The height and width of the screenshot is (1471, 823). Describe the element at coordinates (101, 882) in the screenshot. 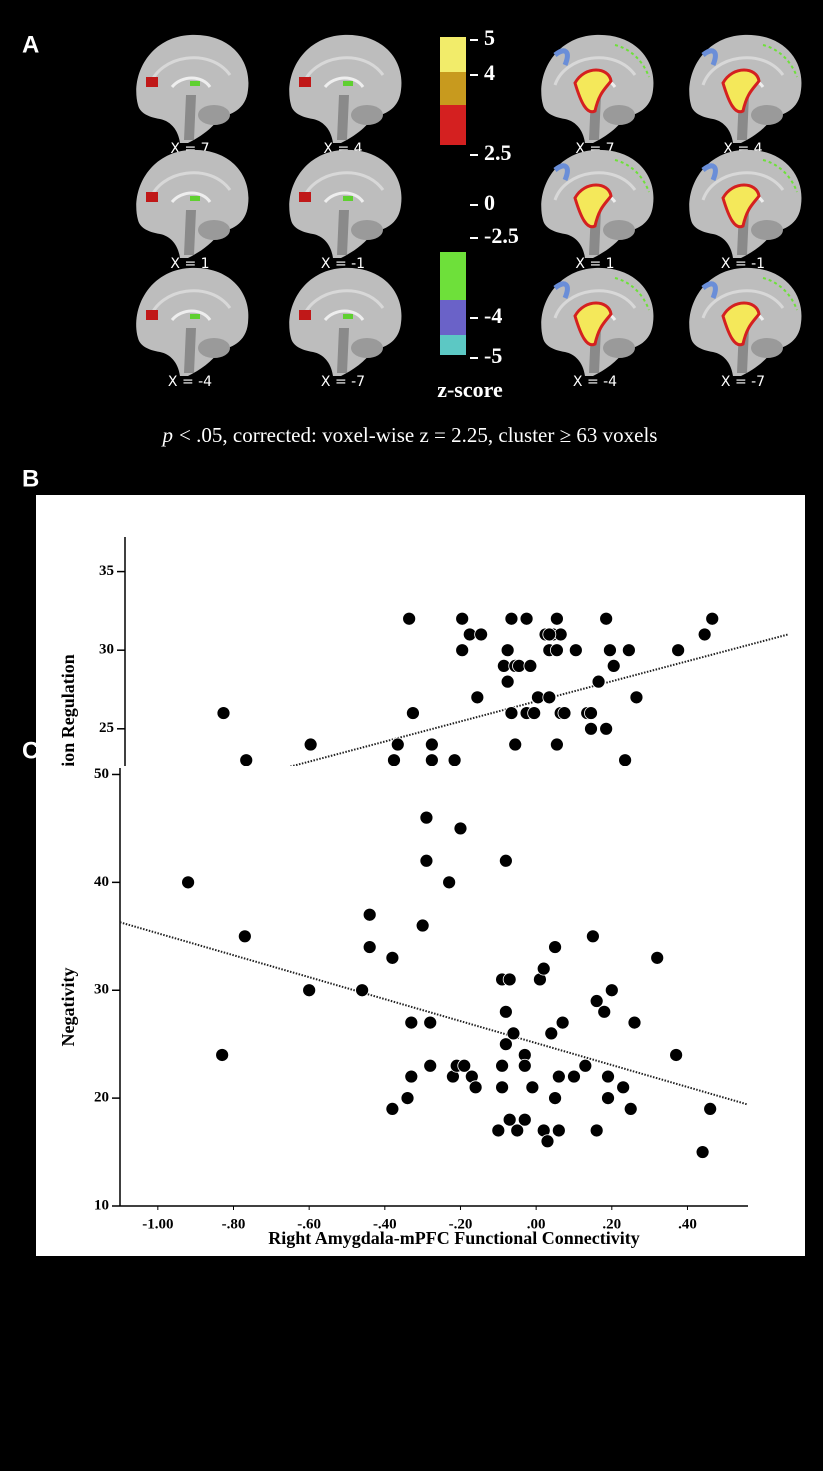

I see `y-tick-label: 40` at that location.